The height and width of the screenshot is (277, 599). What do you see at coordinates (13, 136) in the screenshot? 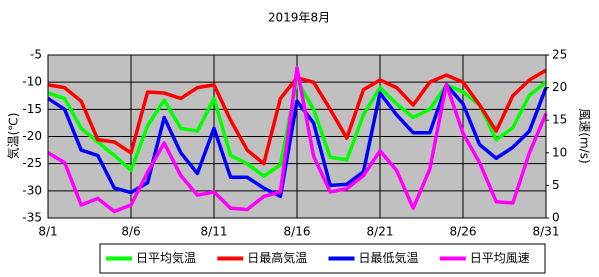
I see `y-axis-label: 気温(℃)` at bounding box center [13, 136].